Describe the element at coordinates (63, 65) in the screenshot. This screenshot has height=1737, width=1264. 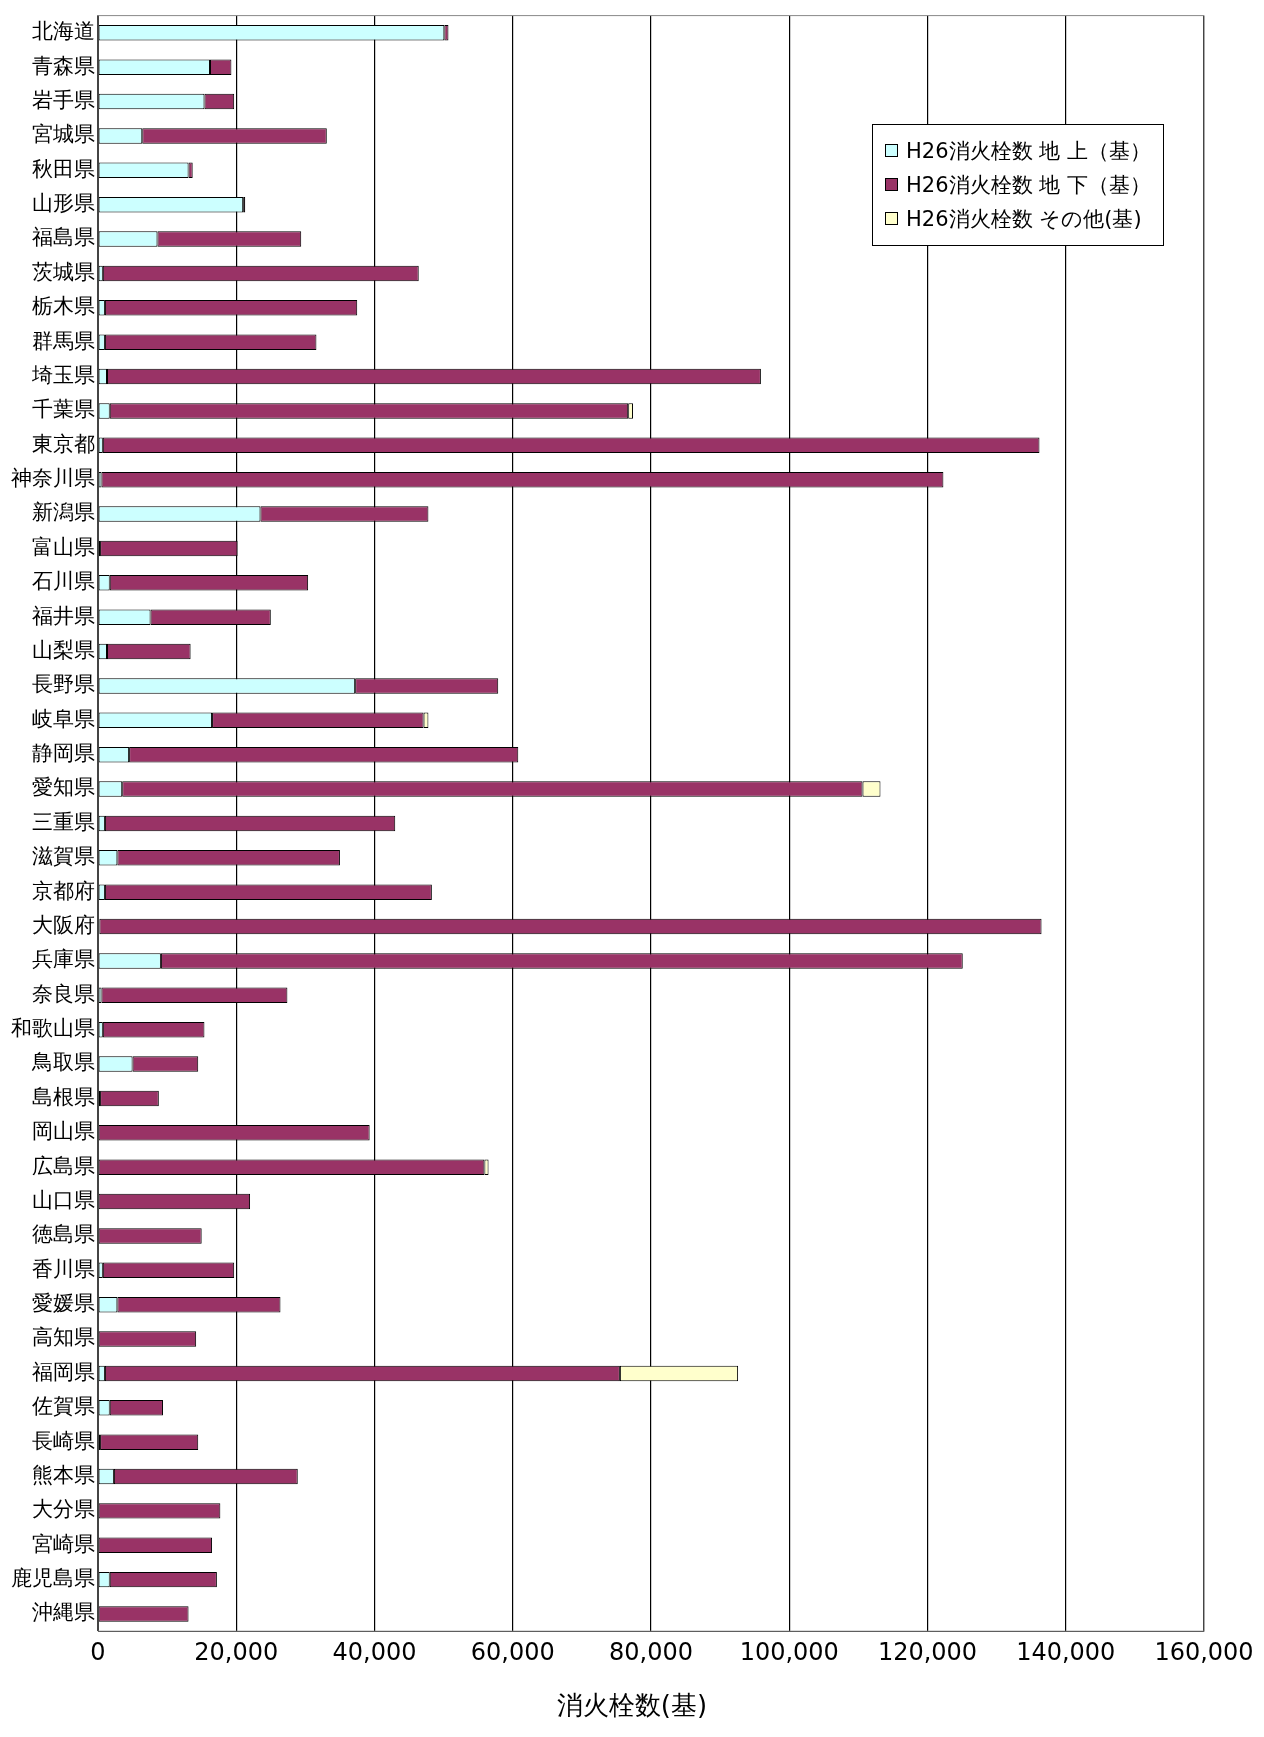
I see `y-tick-label: 青森県` at that location.